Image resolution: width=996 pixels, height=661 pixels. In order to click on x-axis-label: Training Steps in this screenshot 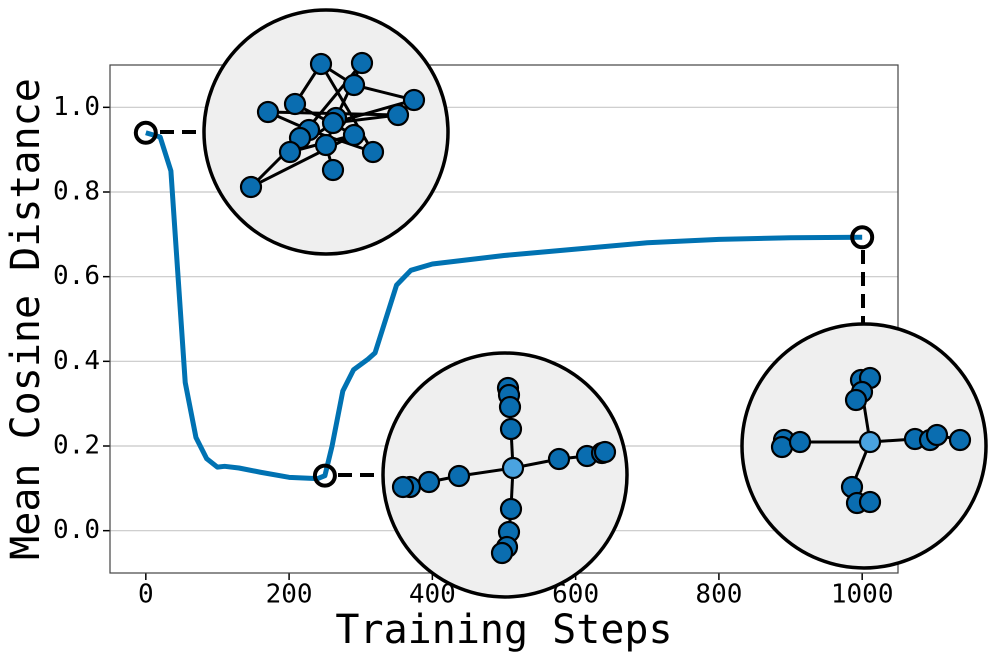, I will do `click(503, 630)`.